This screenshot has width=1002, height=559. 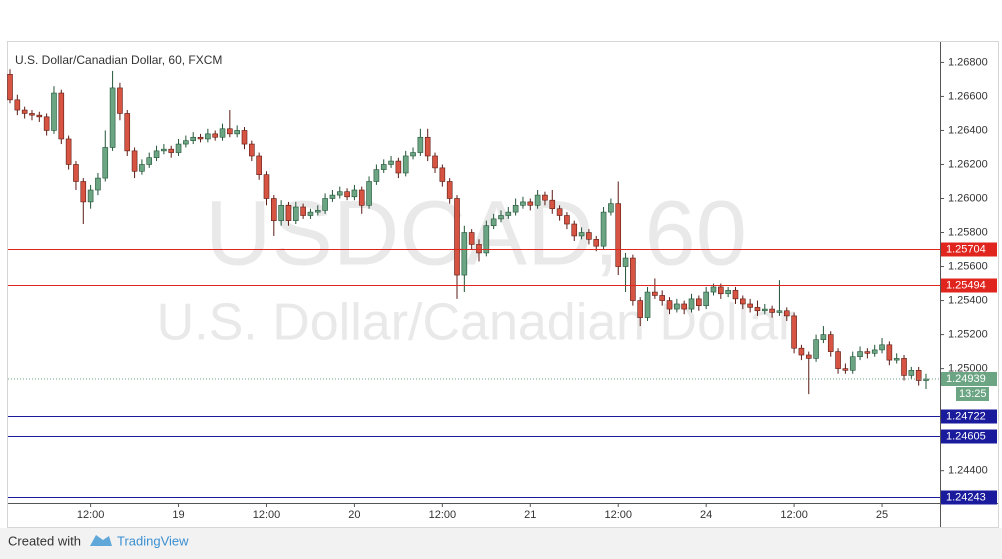 I want to click on footer-brand: TradingView, so click(x=153, y=540).